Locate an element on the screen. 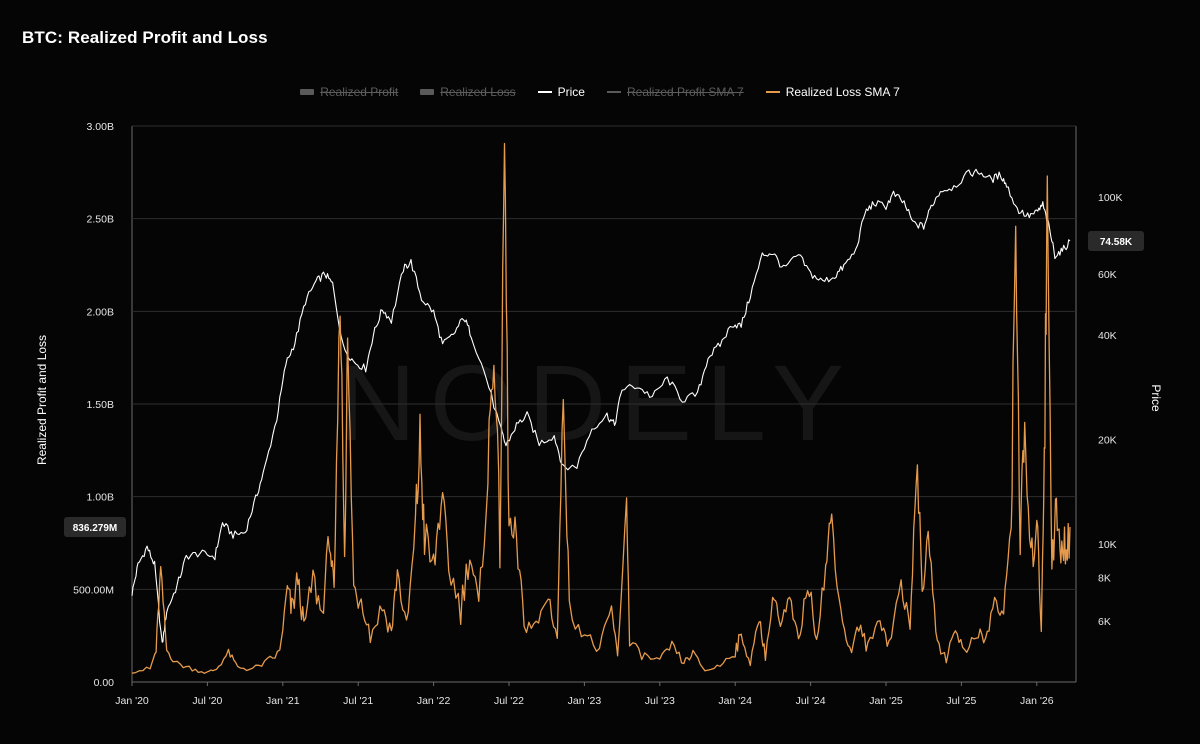 The image size is (1200, 744). legend-item-realized-loss: Realized Loss is located at coordinates (468, 92).